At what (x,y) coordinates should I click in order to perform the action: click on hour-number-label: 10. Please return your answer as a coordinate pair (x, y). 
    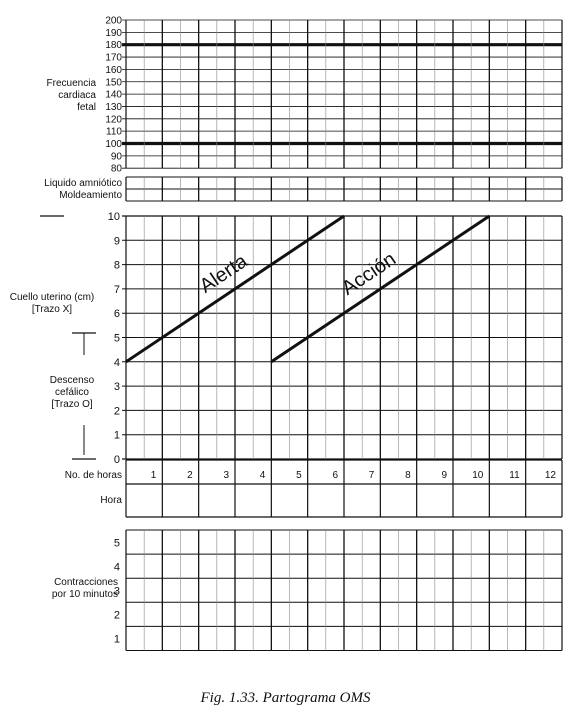
    Looking at the image, I should click on (478, 475).